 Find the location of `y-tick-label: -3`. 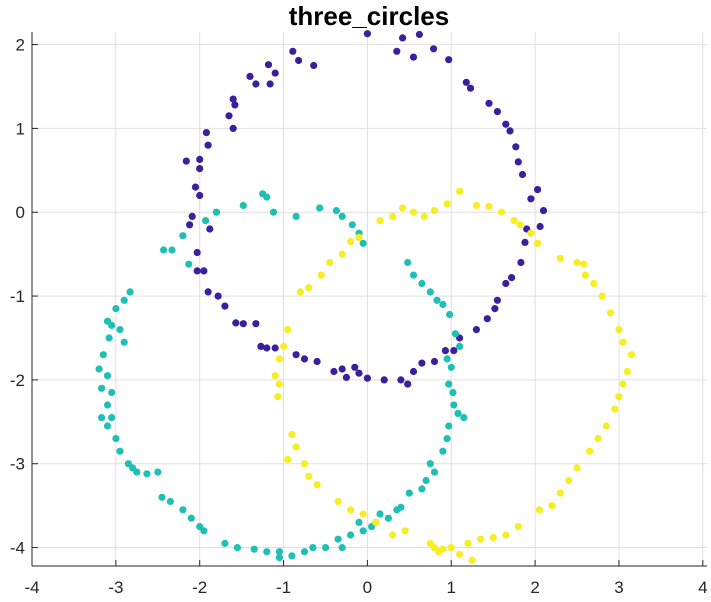

y-tick-label: -3 is located at coordinates (17, 464).